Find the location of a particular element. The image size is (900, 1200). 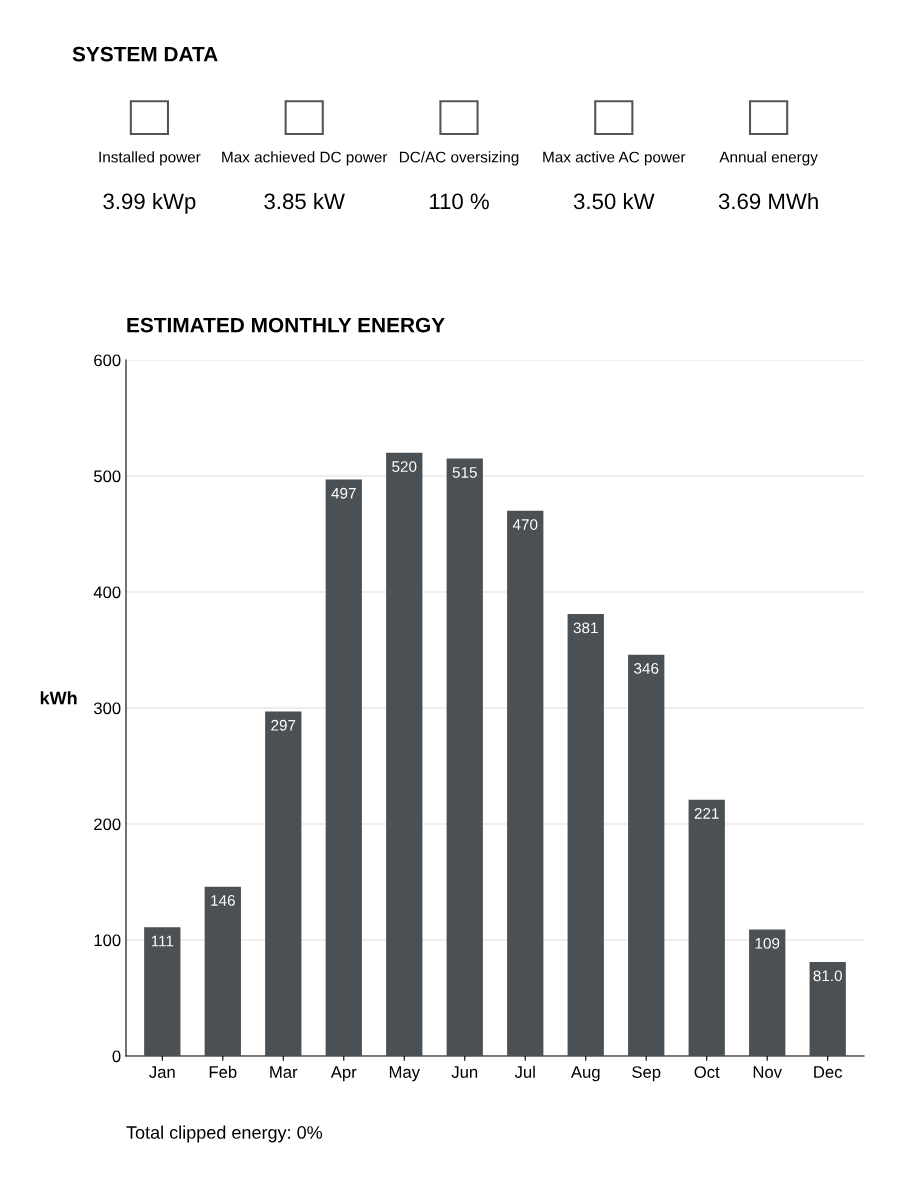

y-tick-label: 100 is located at coordinates (107, 940).